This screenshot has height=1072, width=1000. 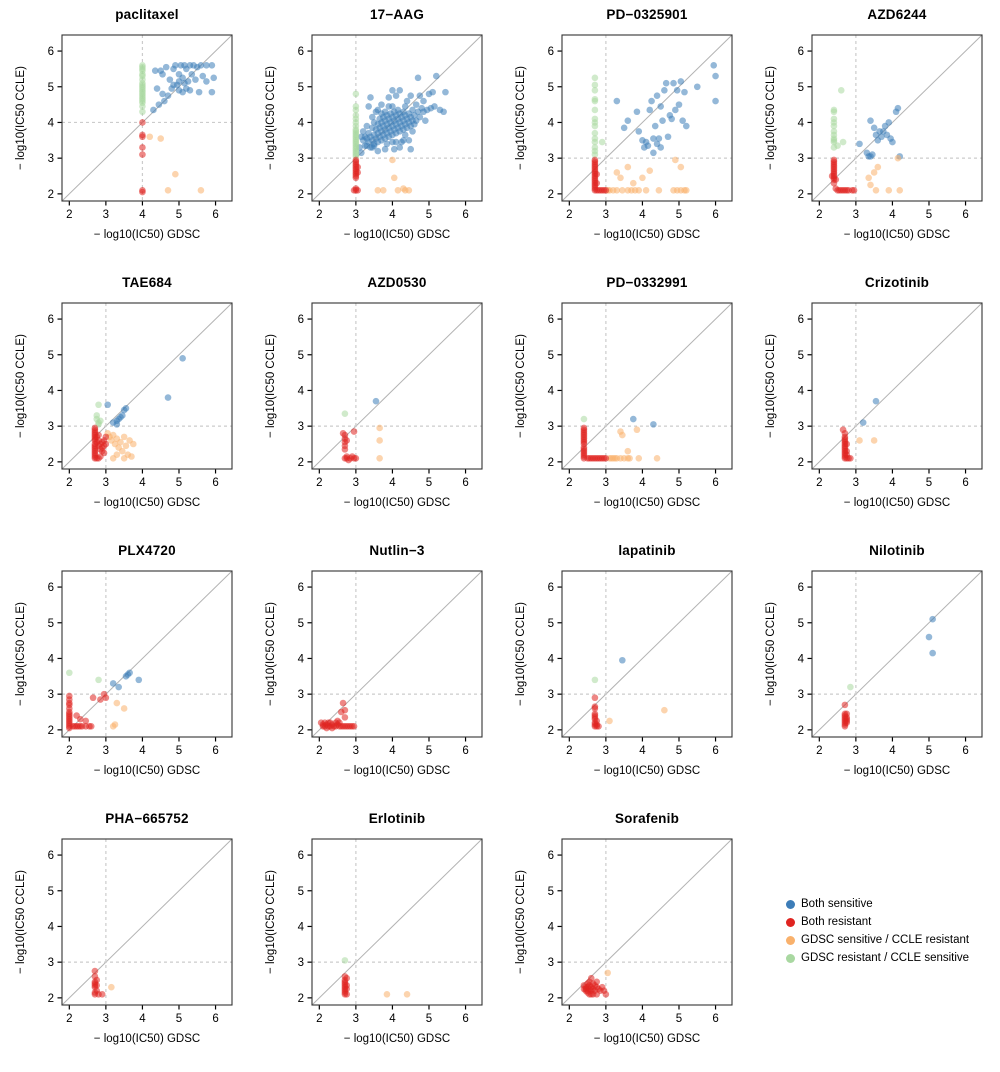 What do you see at coordinates (837, 904) in the screenshot?
I see `legend-label: Both sensitive` at bounding box center [837, 904].